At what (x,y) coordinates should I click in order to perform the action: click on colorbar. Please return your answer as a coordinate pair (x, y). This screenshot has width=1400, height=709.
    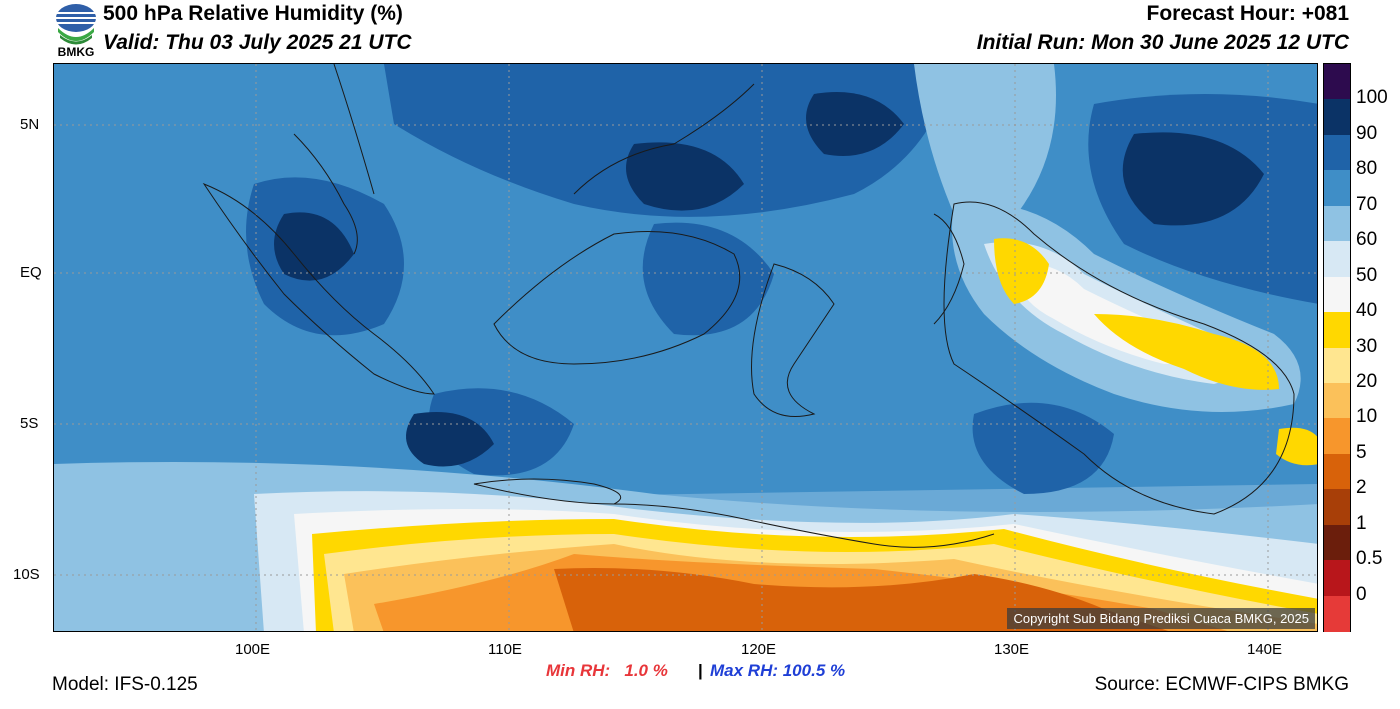
    Looking at the image, I should click on (1337, 347).